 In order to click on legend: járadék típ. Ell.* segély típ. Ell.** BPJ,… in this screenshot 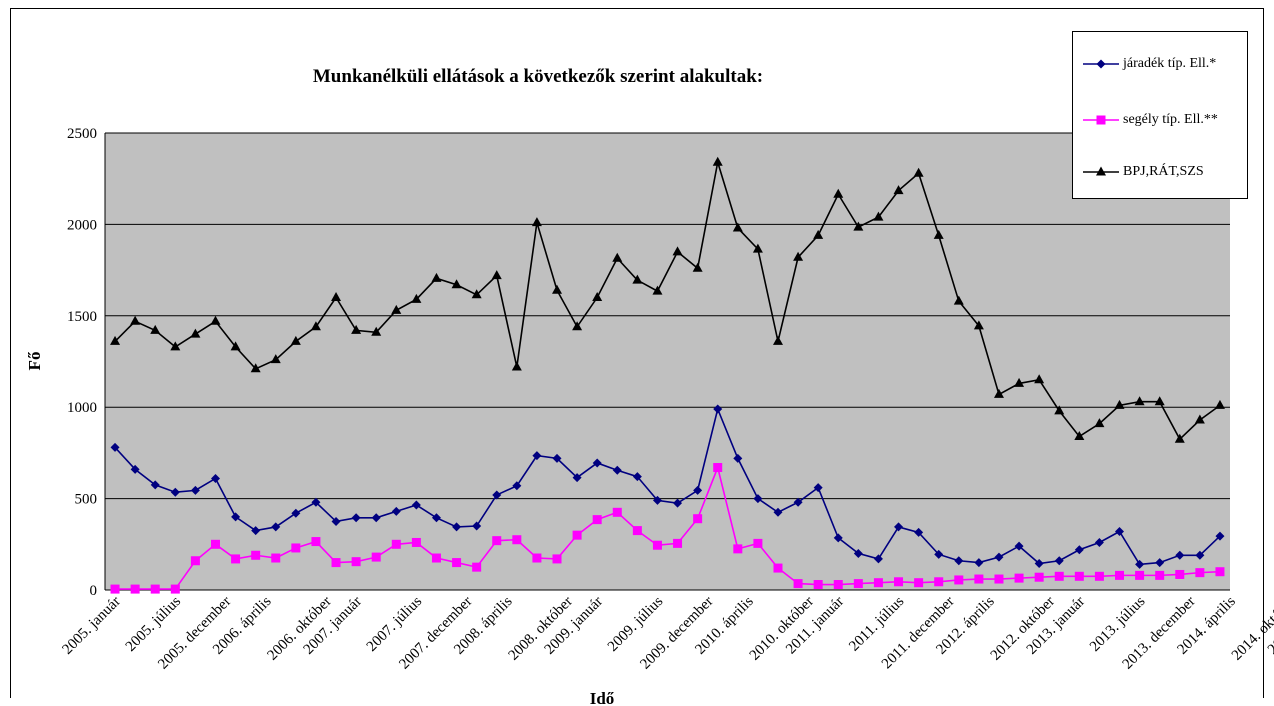, I will do `click(1160, 115)`.